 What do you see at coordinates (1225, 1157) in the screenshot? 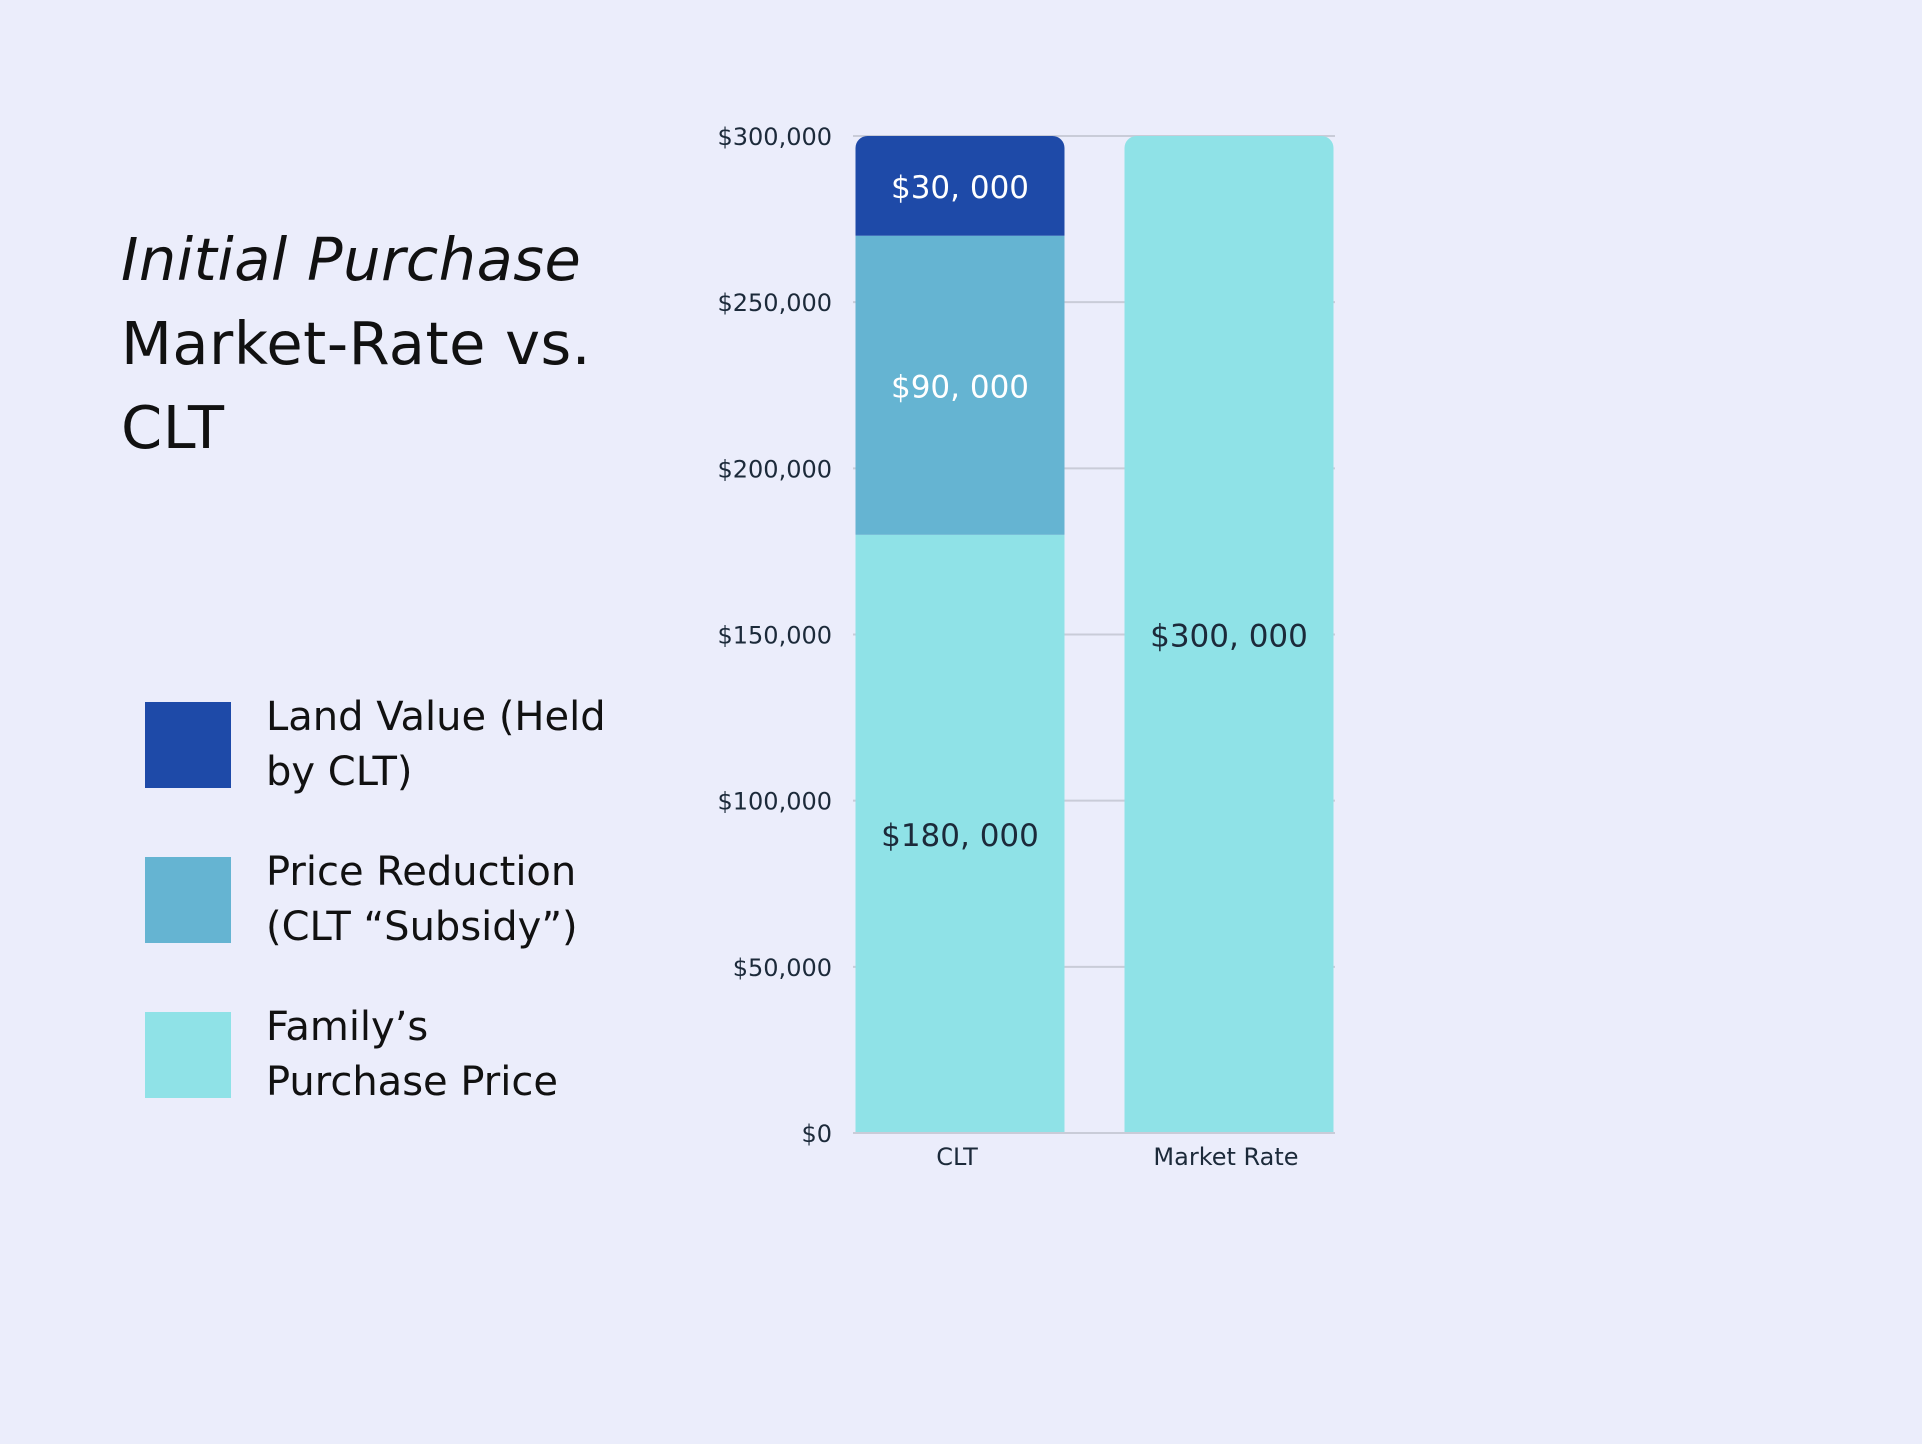
I see `x-tick-label: Market Rate` at bounding box center [1225, 1157].